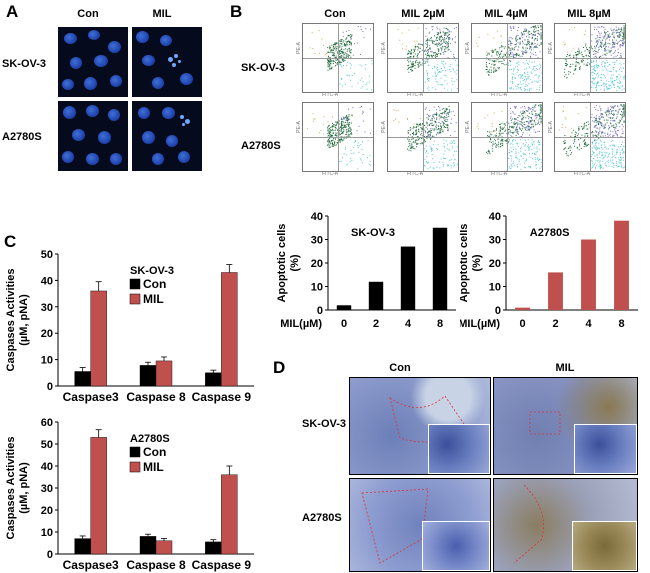  I want to click on flow-plot-r0-c2, so click(507, 58).